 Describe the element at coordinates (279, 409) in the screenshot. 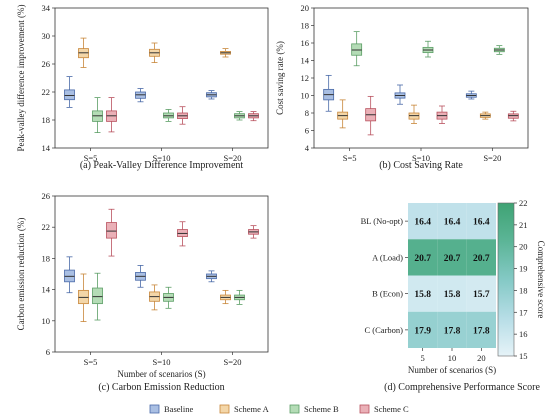

I see `legend: Baseline Scheme A Scheme B Scheme C` at that location.